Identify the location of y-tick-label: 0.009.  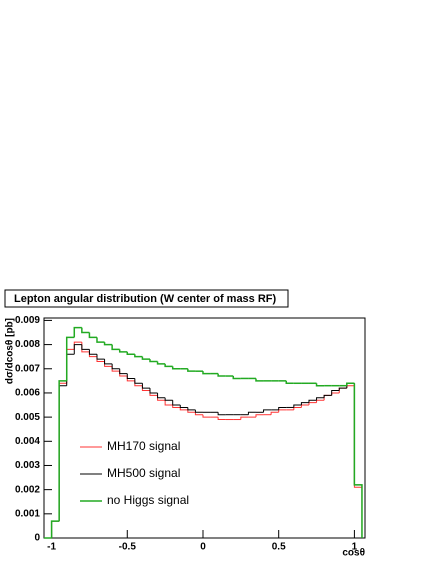
(27, 320).